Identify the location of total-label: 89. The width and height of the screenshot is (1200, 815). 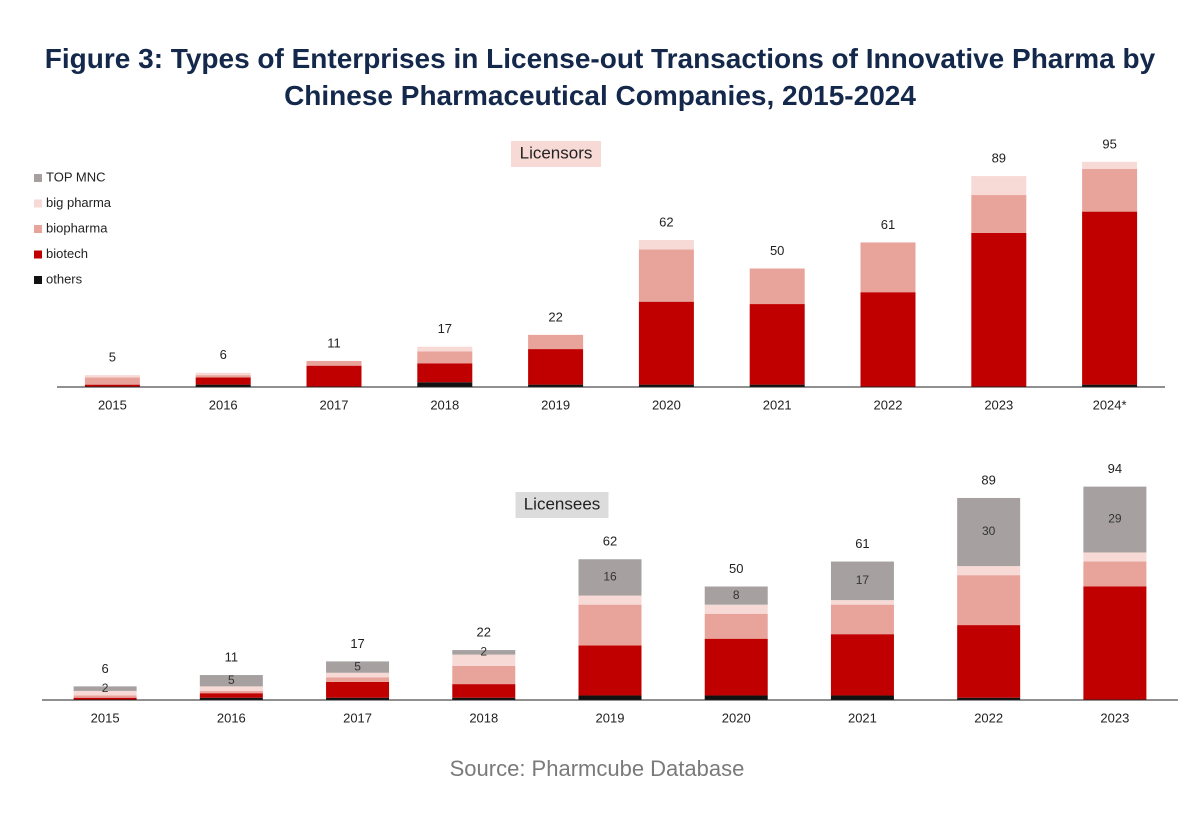
(999, 158).